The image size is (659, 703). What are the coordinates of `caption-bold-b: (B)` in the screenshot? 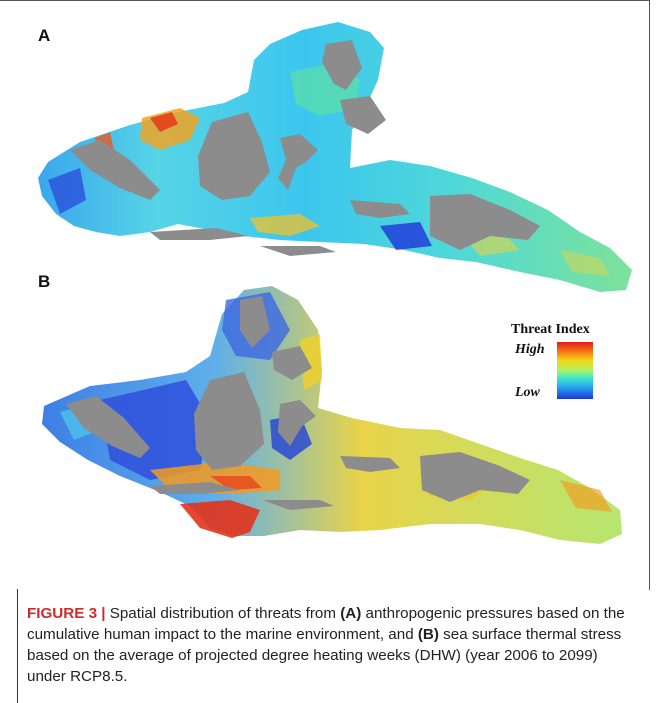 It's located at (428, 634).